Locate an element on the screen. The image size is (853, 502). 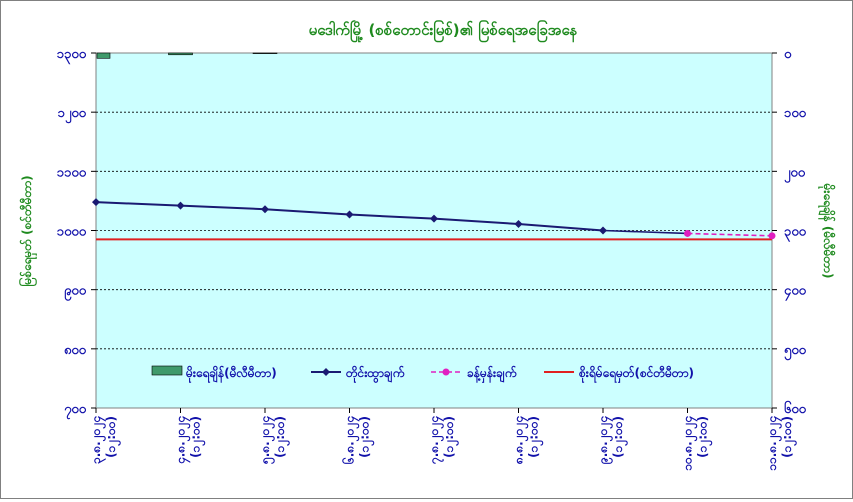
right-tick-label: ၀ is located at coordinates (788, 54).